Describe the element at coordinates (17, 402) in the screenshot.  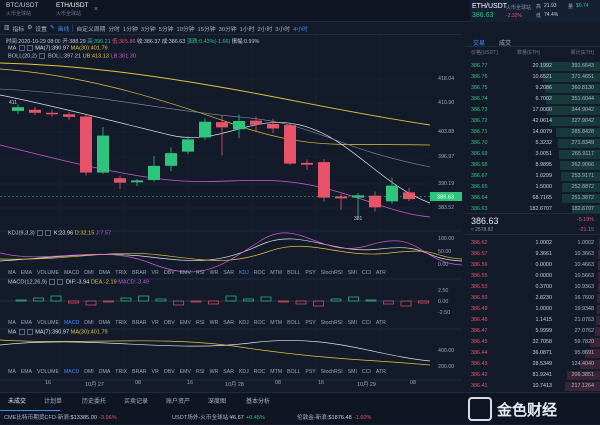
I see `bottom-tab: 未成交` at that location.